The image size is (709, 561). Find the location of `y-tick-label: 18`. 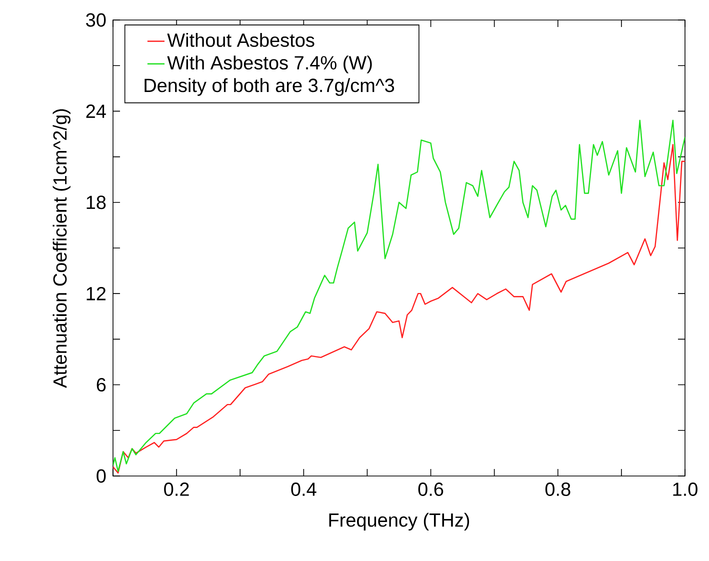

y-tick-label: 18 is located at coordinates (96, 203).